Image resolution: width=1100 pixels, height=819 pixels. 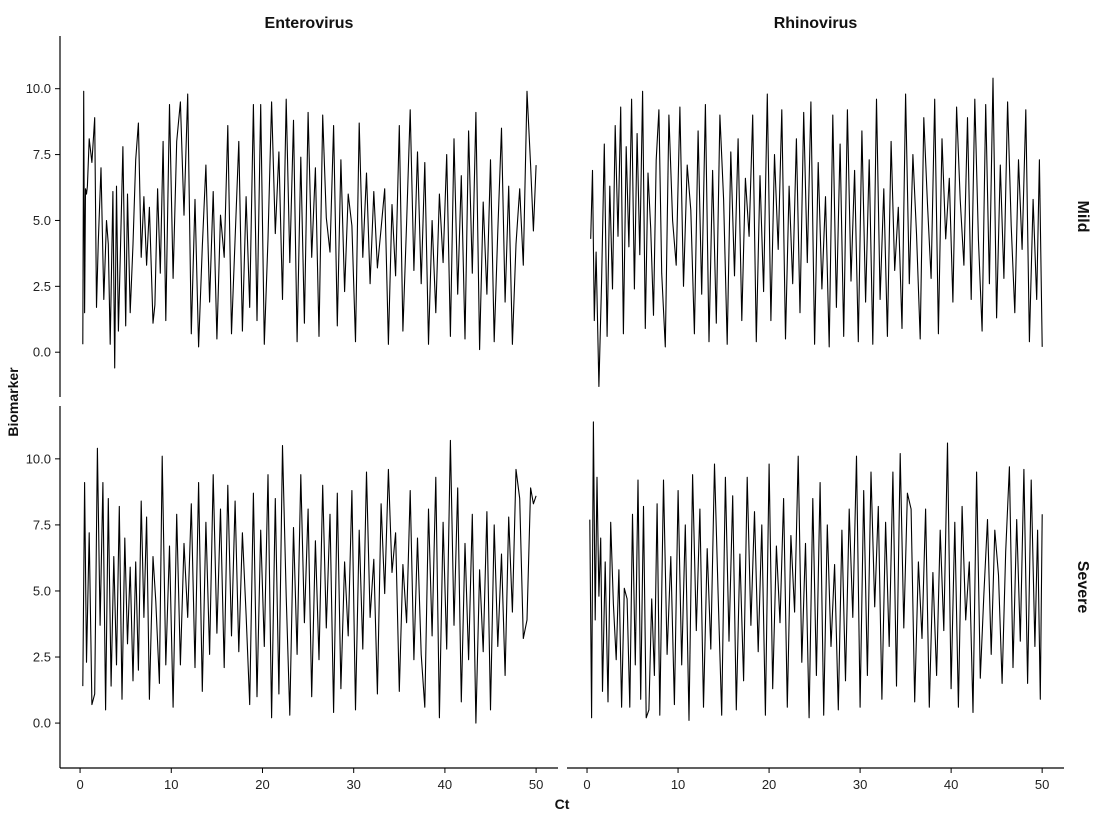 I want to click on facet-label-enterovirus: Enterovirus, so click(x=309, y=23).